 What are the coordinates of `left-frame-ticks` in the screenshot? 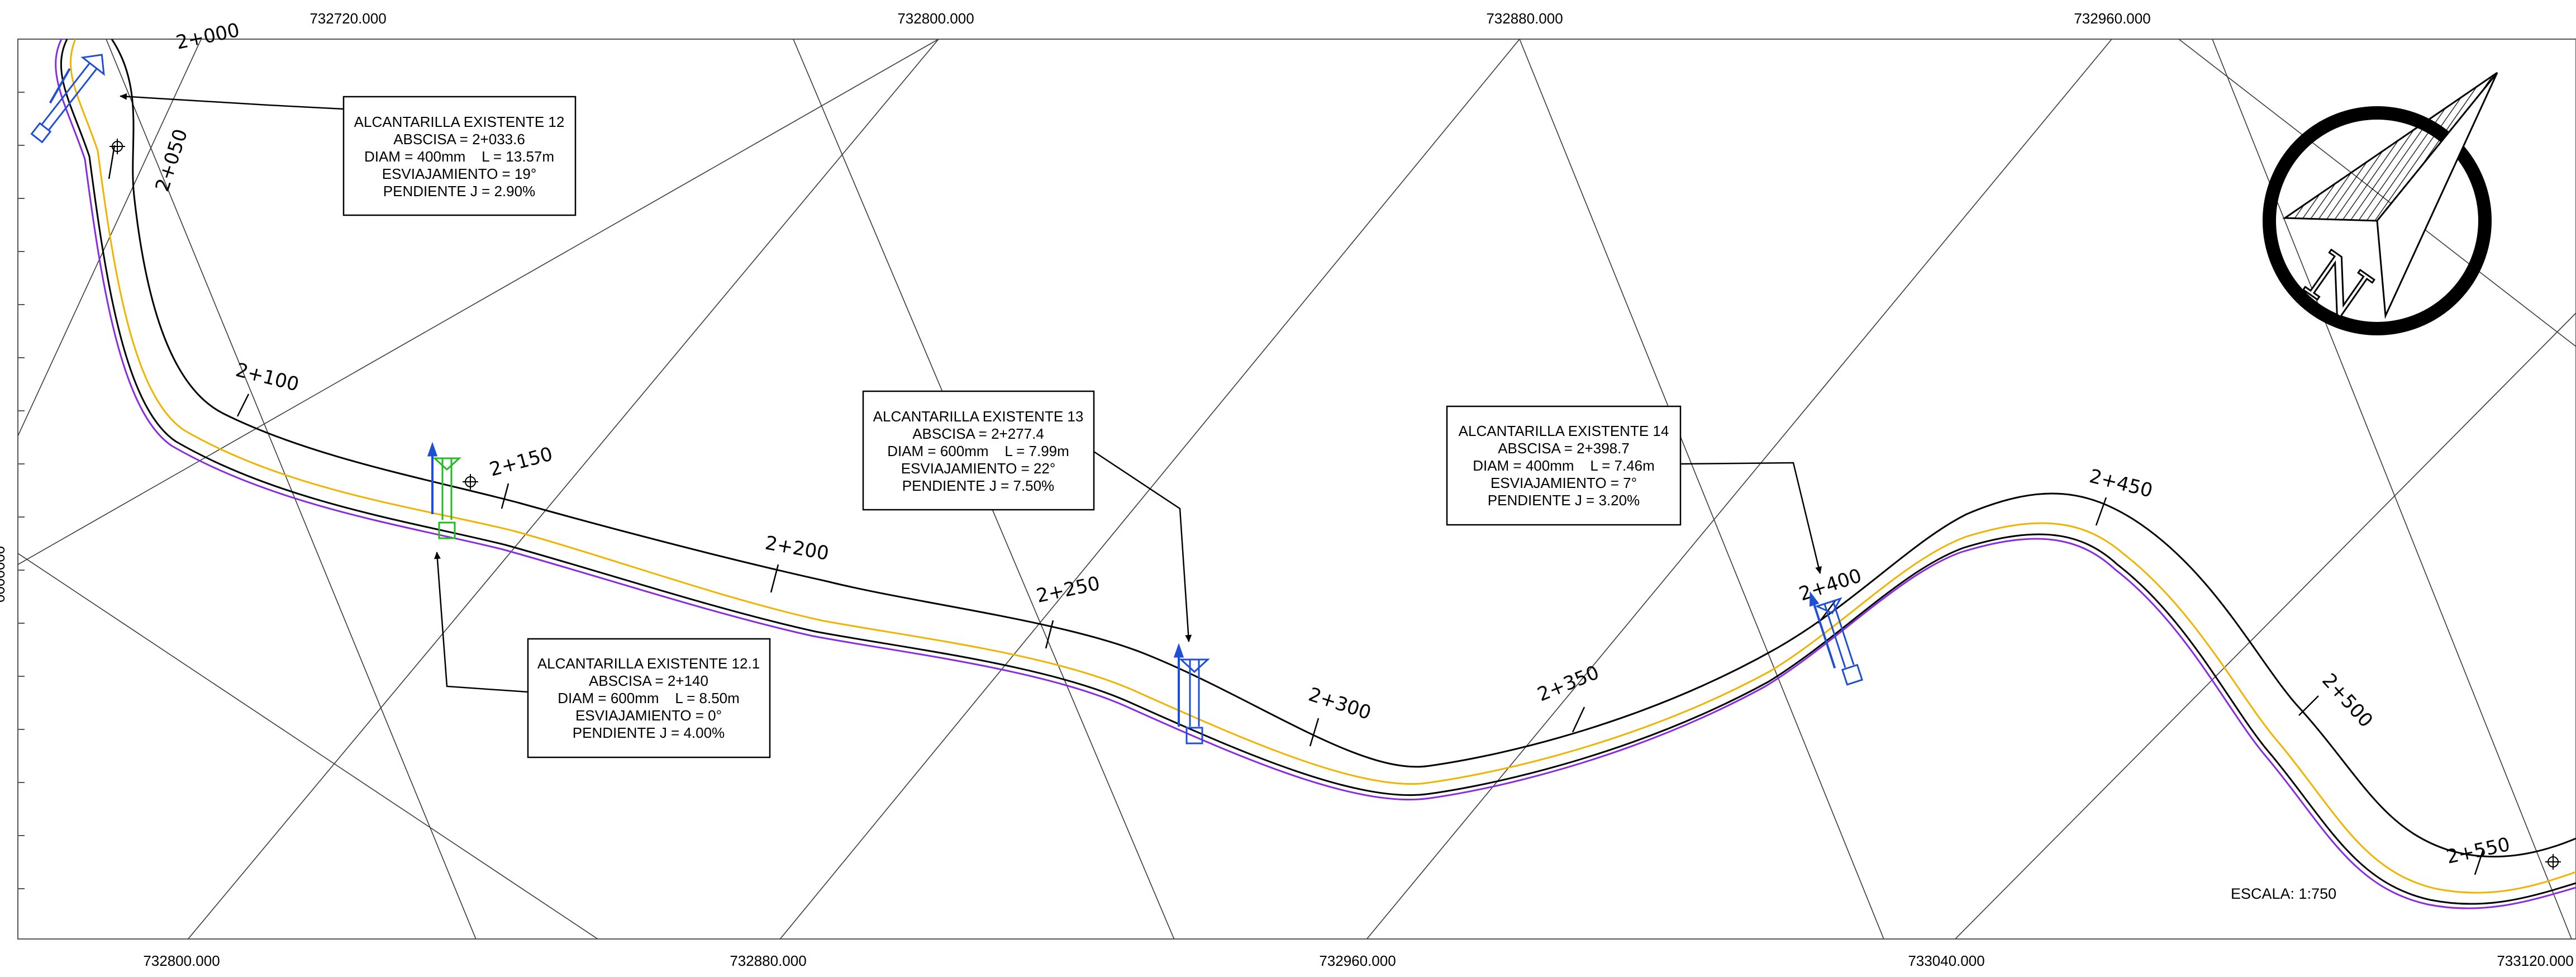 It's located at (21, 490).